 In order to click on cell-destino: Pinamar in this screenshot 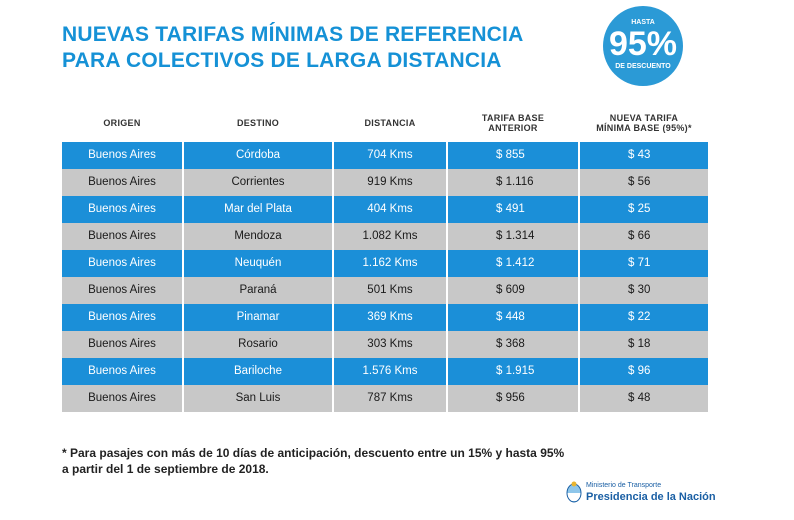, I will do `click(258, 317)`.